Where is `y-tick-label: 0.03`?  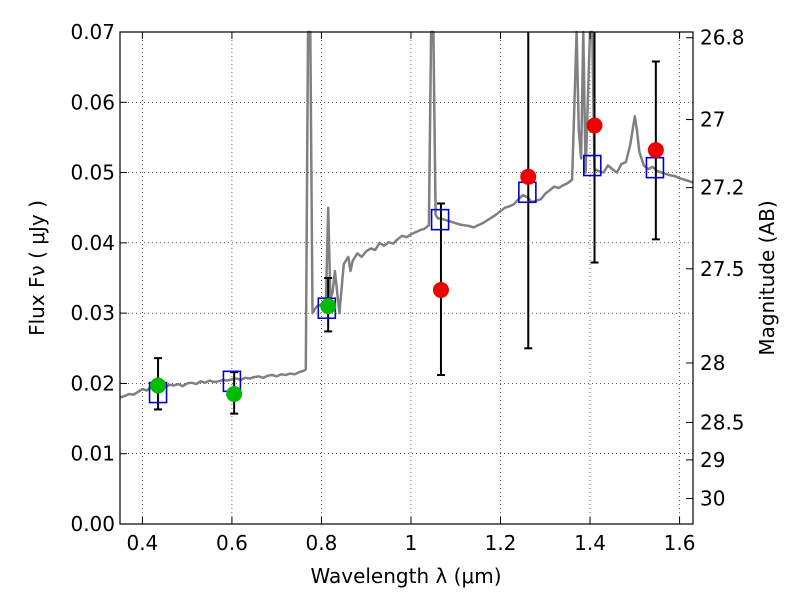
y-tick-label: 0.03 is located at coordinates (92, 313).